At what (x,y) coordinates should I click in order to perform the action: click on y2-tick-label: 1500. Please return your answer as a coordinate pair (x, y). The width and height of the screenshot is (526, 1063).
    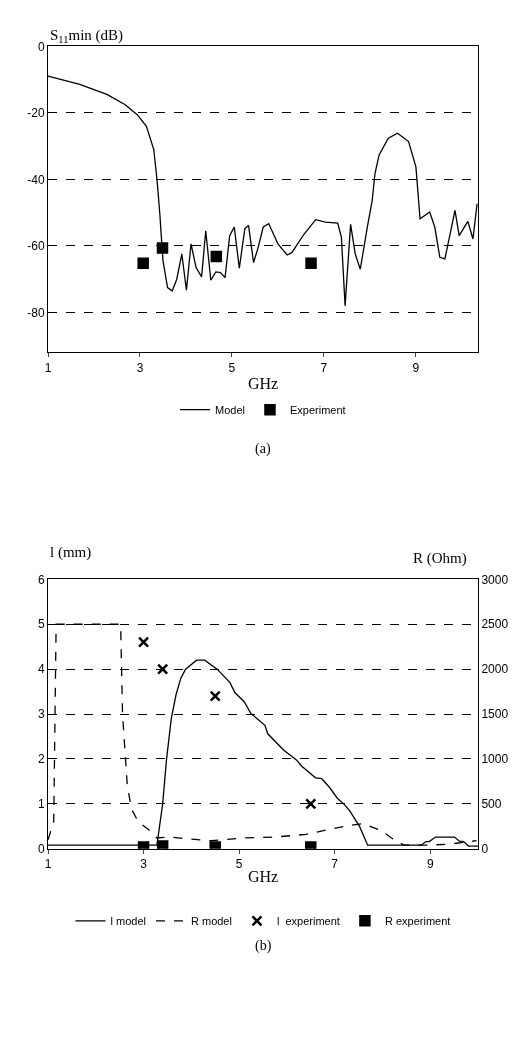
    Looking at the image, I should click on (495, 714).